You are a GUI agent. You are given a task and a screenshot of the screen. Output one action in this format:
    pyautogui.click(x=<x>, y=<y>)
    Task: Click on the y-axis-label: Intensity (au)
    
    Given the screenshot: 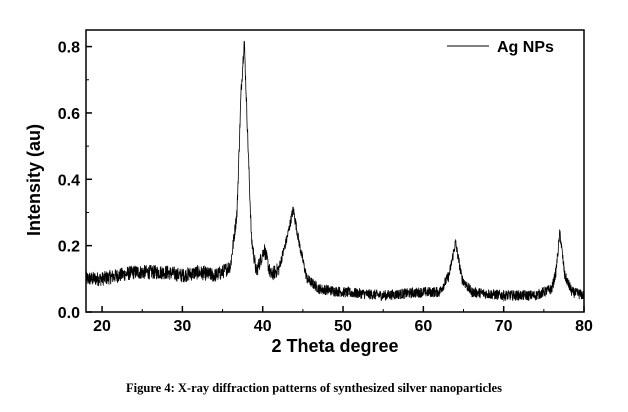 What is the action you would take?
    pyautogui.click(x=34, y=180)
    